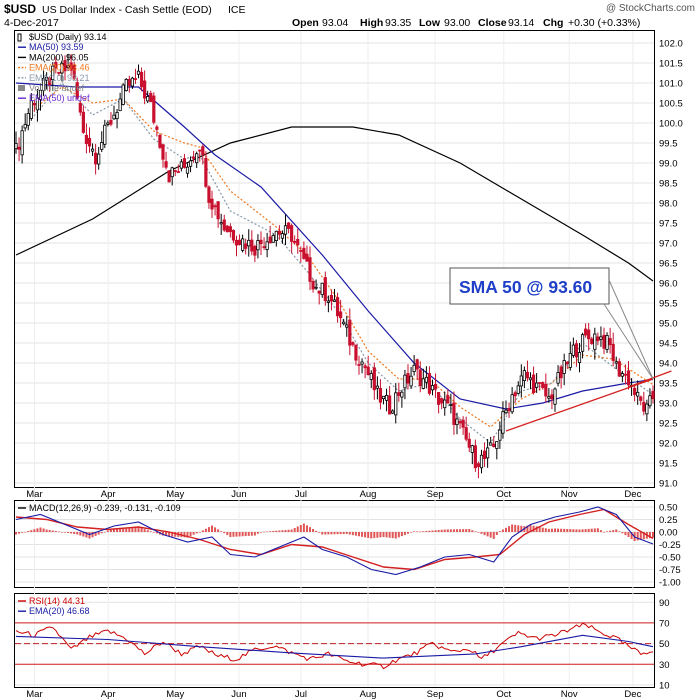 The height and width of the screenshot is (700, 700). I want to click on month-label-top: Jun, so click(238, 494).